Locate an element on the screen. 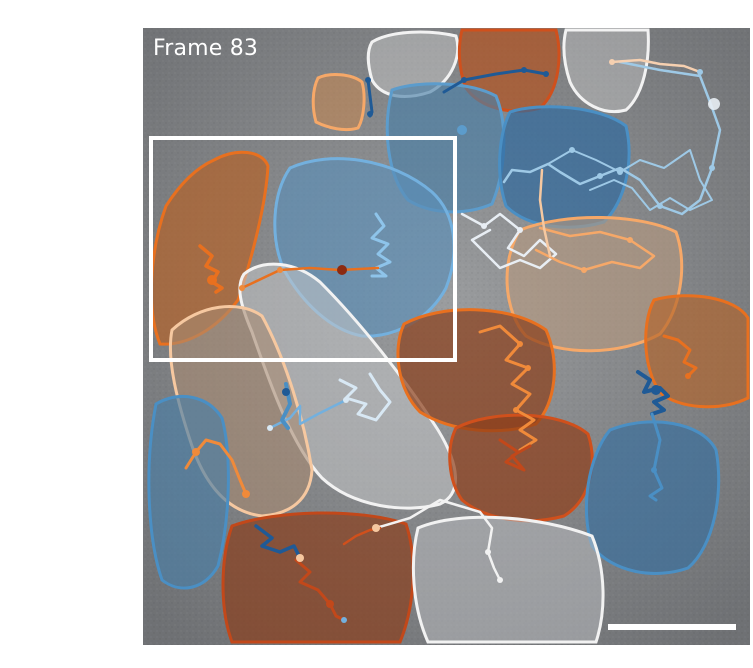  cell-peach-small is located at coordinates (338, 102).